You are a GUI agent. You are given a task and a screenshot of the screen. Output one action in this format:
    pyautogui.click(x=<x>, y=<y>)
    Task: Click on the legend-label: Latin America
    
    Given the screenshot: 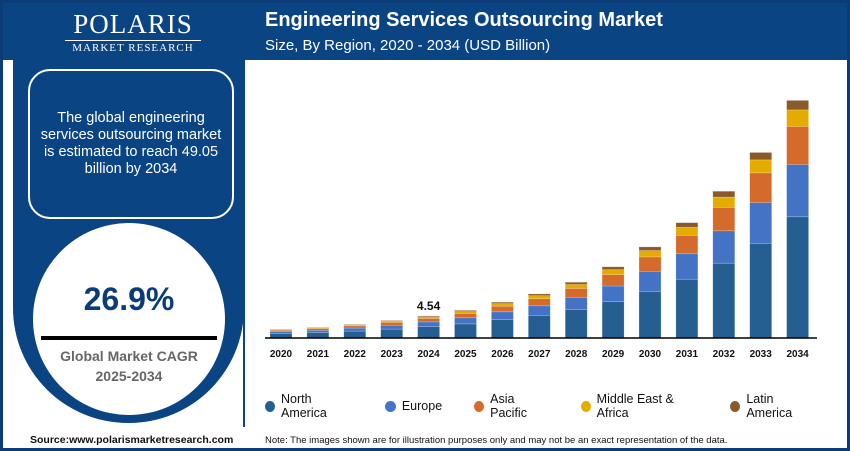 What is the action you would take?
    pyautogui.click(x=769, y=406)
    